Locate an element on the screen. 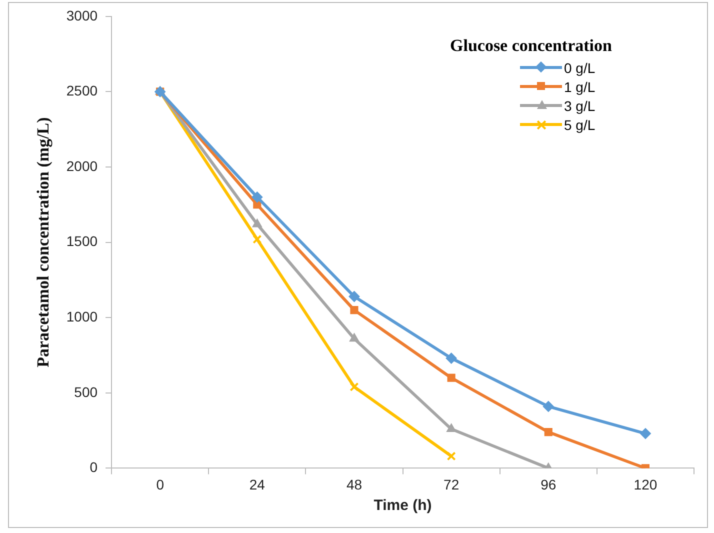  y-tick-label: 500 is located at coordinates (86, 392).